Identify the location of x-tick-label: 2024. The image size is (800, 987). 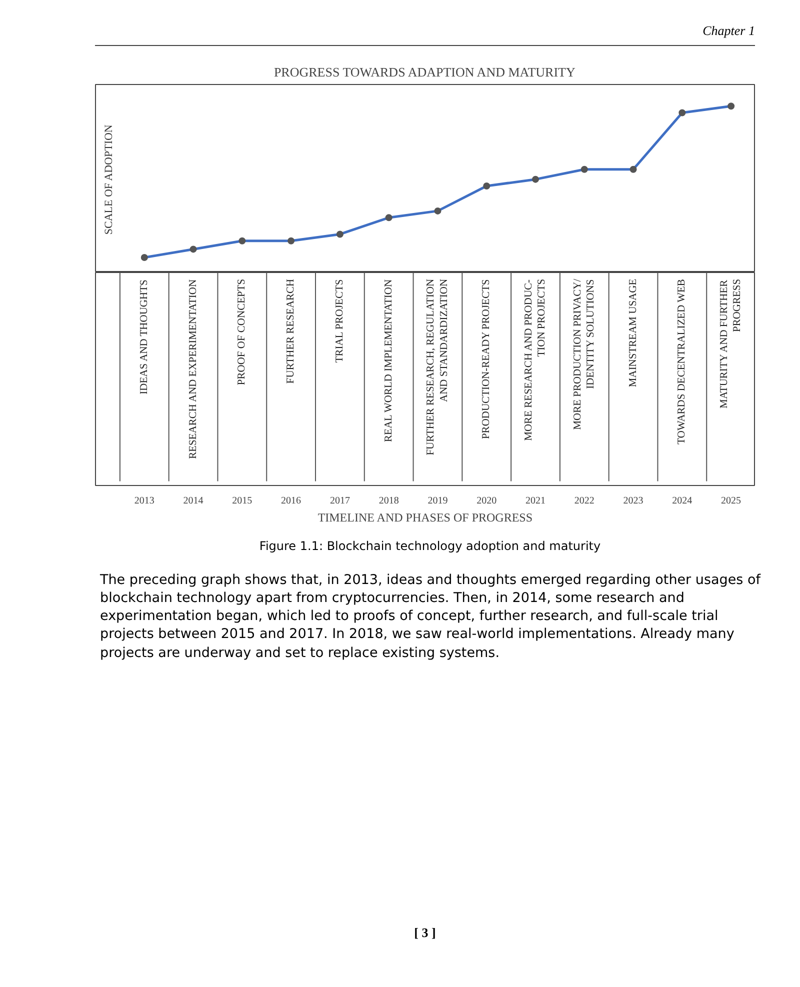
(682, 500).